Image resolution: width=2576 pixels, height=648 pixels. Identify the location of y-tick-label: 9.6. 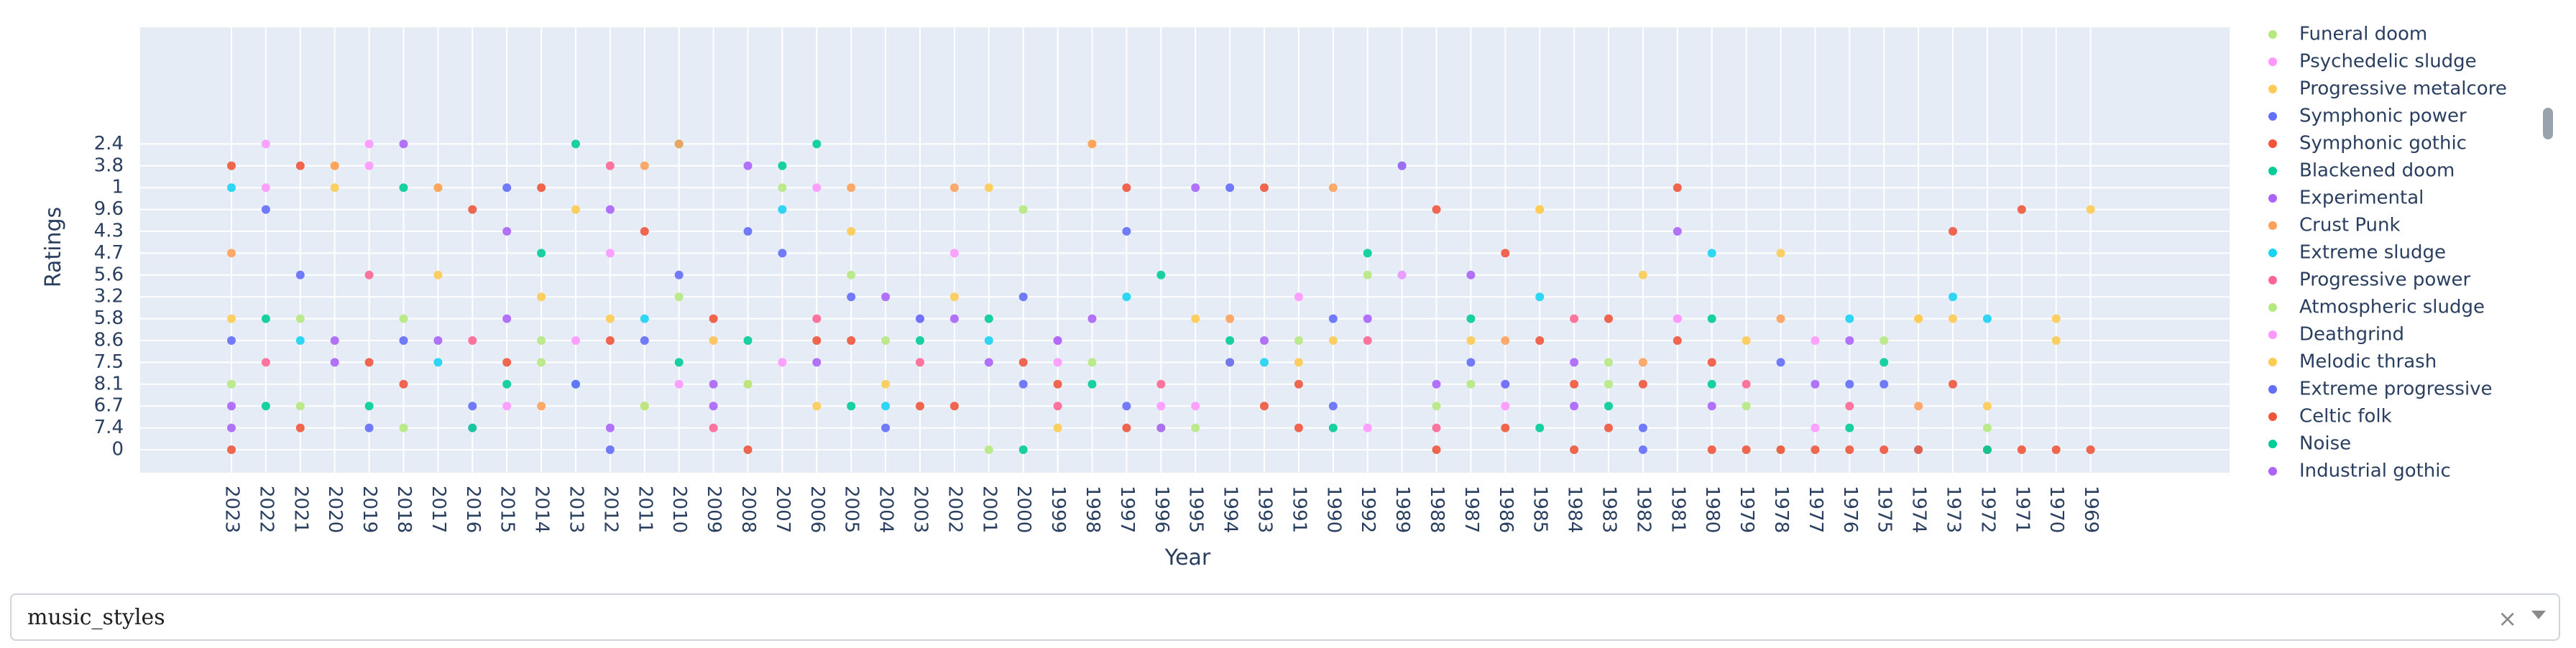
(109, 209).